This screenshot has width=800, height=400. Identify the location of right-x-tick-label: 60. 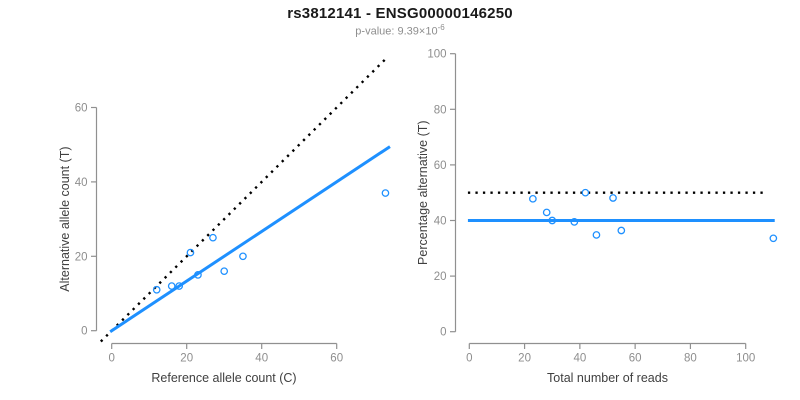
(635, 359).